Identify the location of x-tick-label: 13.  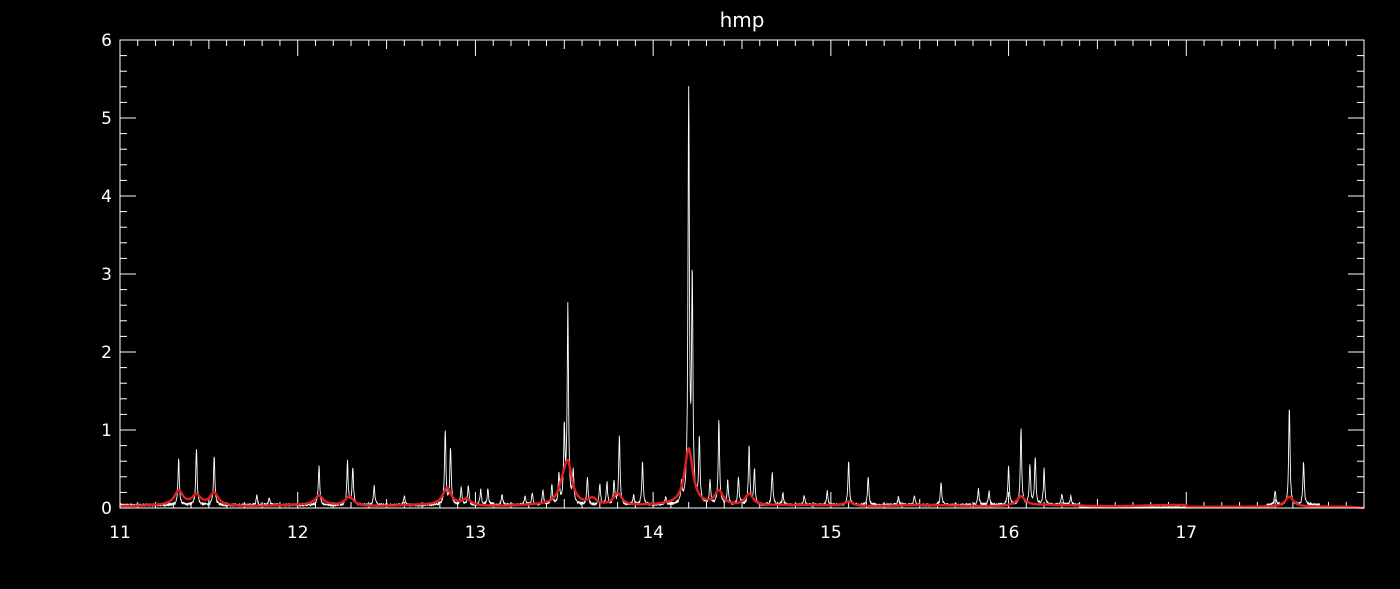
(476, 533).